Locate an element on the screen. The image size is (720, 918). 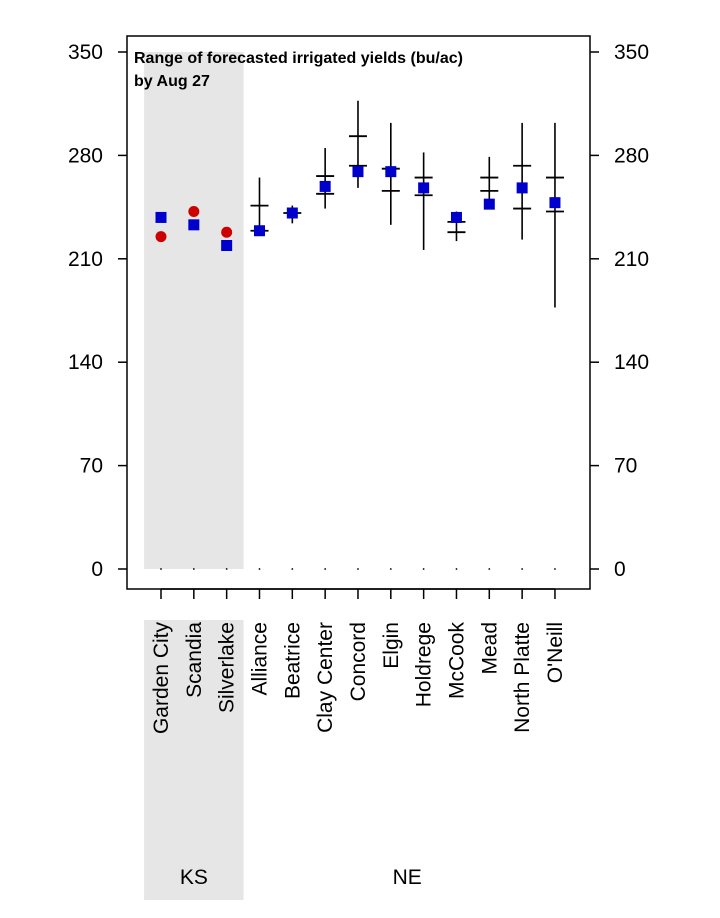
baseline-dot-mead is located at coordinates (489, 569).